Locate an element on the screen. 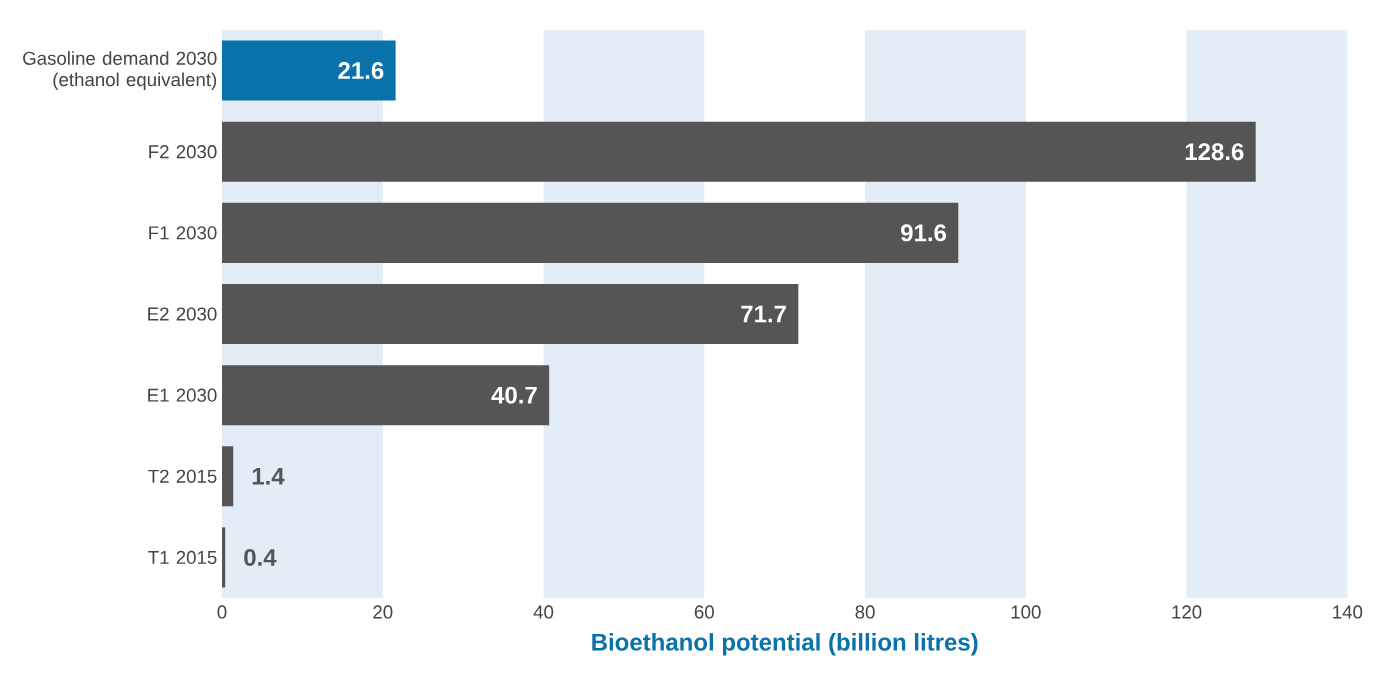 The image size is (1378, 693). x-tick-label: 140 is located at coordinates (1348, 612).